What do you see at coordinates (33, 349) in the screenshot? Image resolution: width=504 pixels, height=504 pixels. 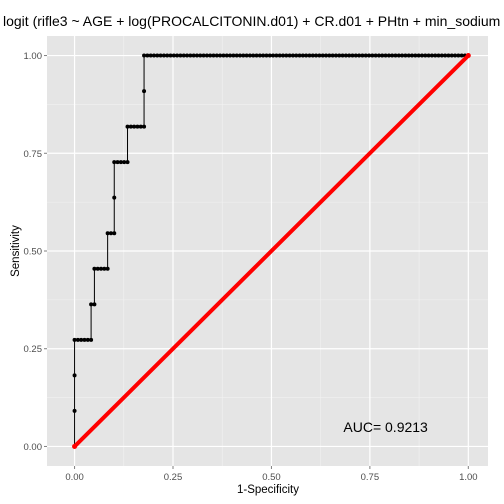 I see `y-tick-label: 0.25` at bounding box center [33, 349].